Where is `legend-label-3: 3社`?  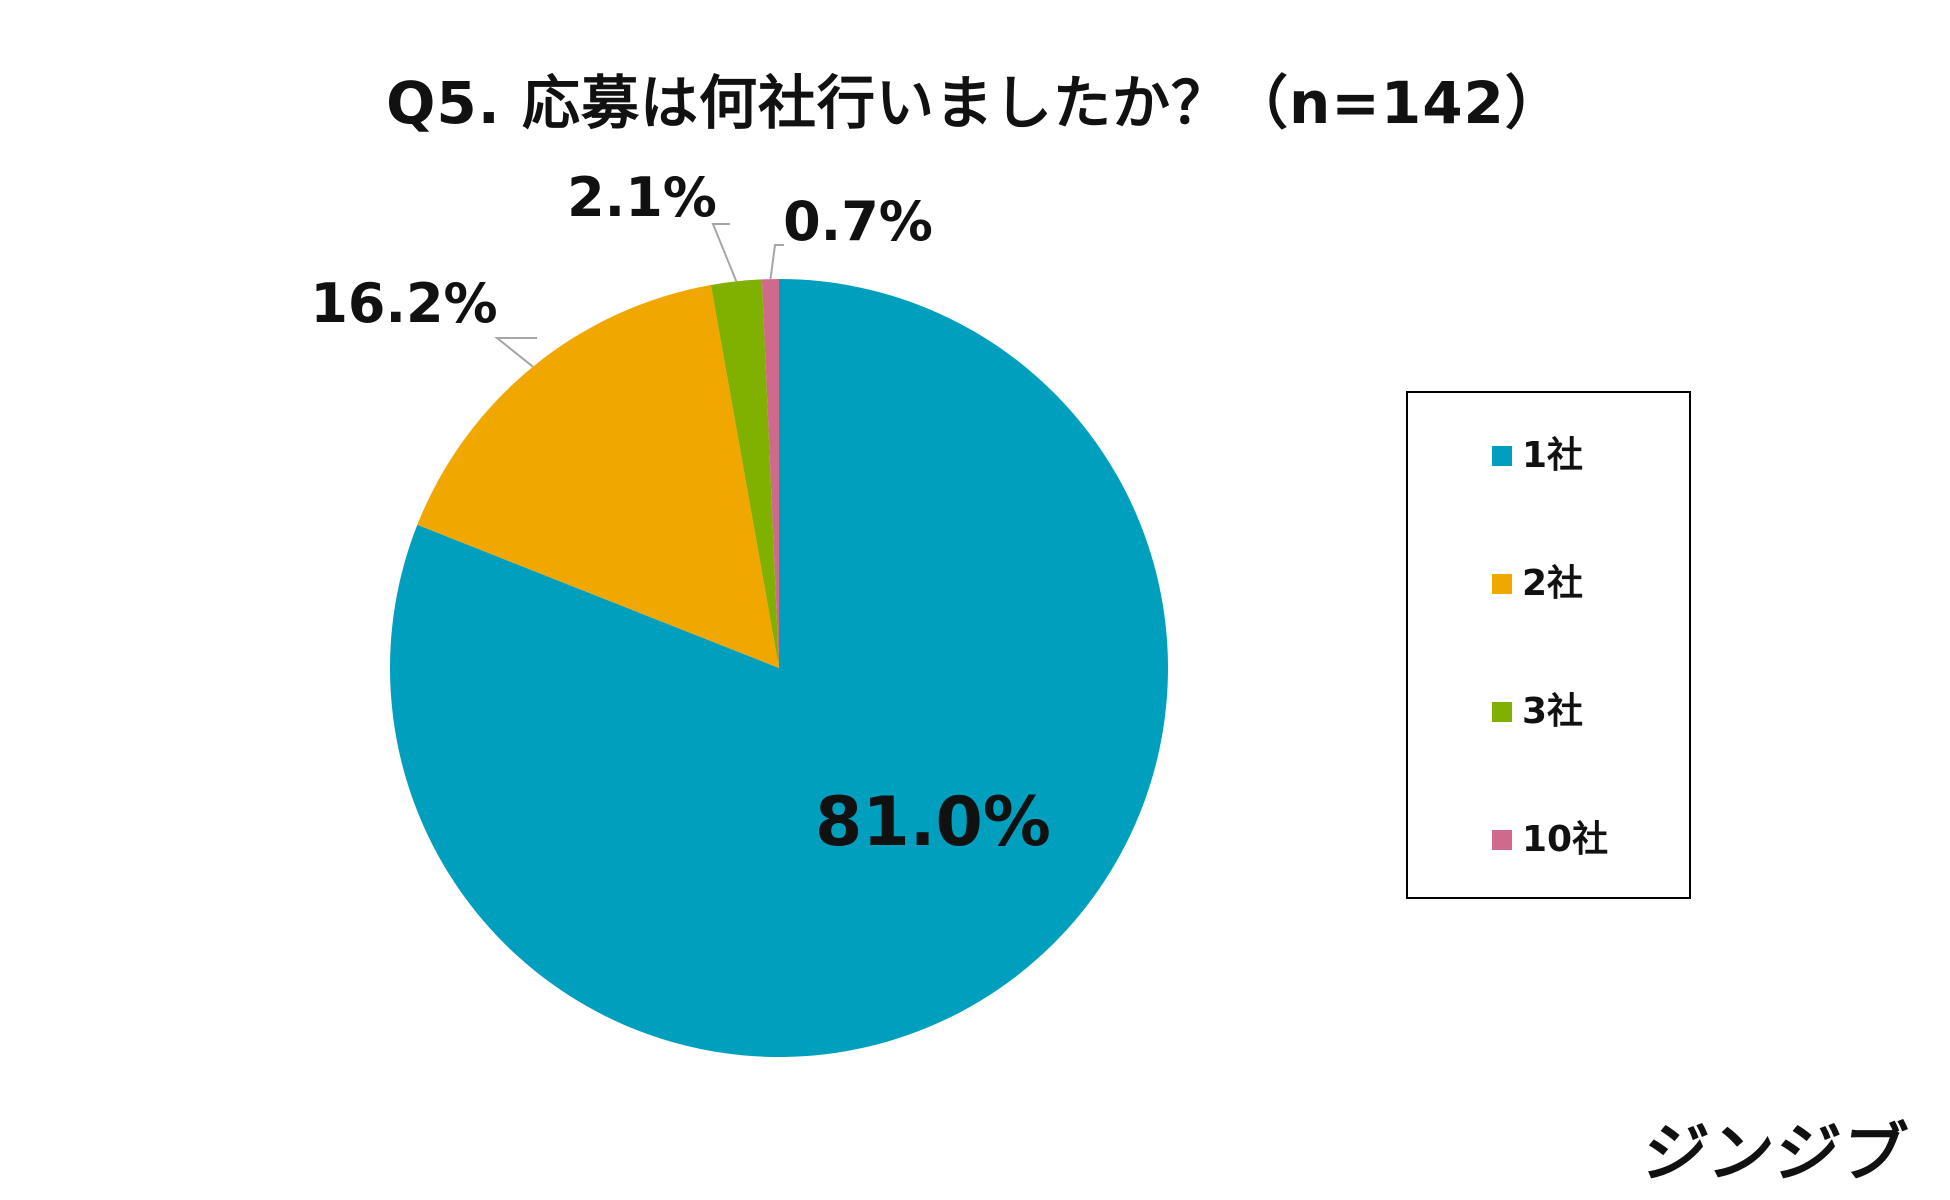
legend-label-3: 3社 is located at coordinates (1553, 711).